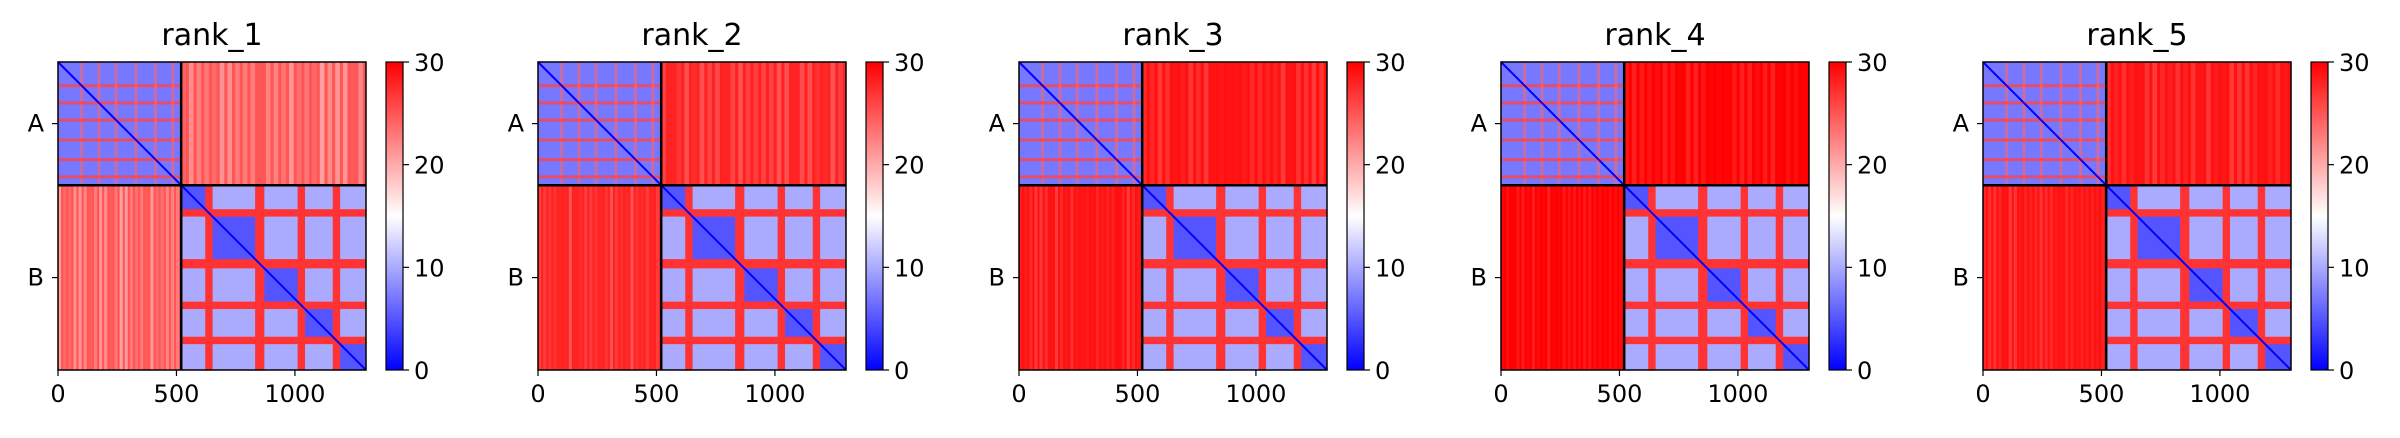  What do you see at coordinates (1172, 35) in the screenshot?
I see `panel-title: rank_3` at bounding box center [1172, 35].